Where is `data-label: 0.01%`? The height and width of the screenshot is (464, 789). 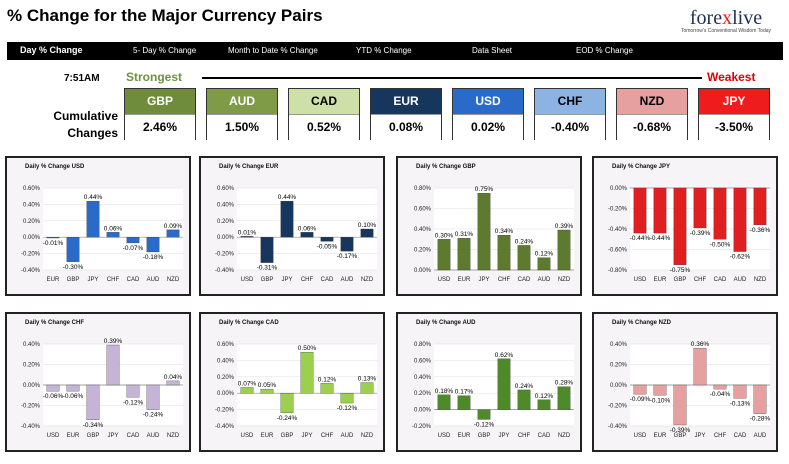 data-label: 0.01% is located at coordinates (247, 232).